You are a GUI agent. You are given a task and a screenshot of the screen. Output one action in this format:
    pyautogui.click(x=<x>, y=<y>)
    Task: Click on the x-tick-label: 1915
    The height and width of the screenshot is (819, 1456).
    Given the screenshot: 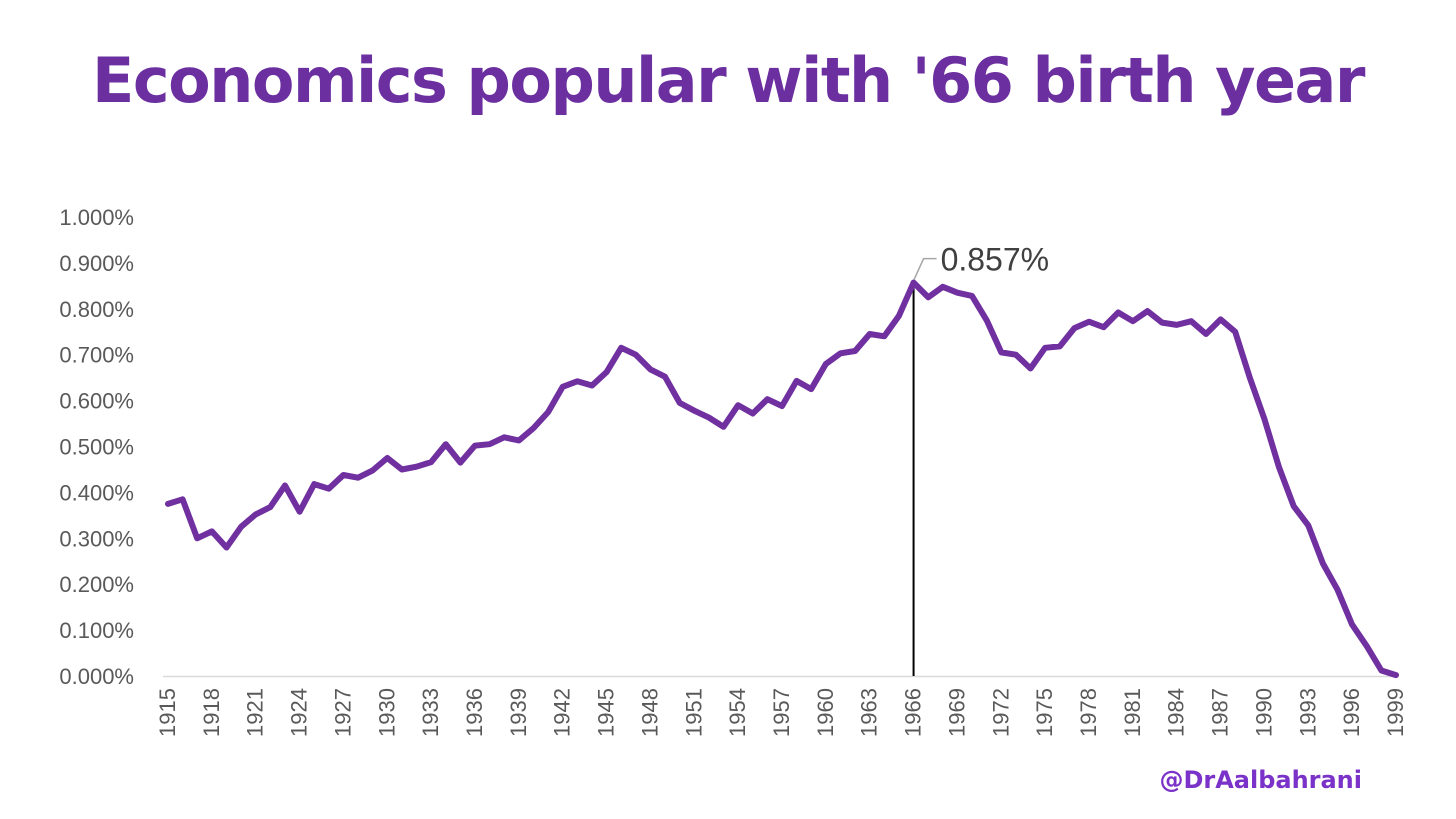 What is the action you would take?
    pyautogui.click(x=167, y=712)
    